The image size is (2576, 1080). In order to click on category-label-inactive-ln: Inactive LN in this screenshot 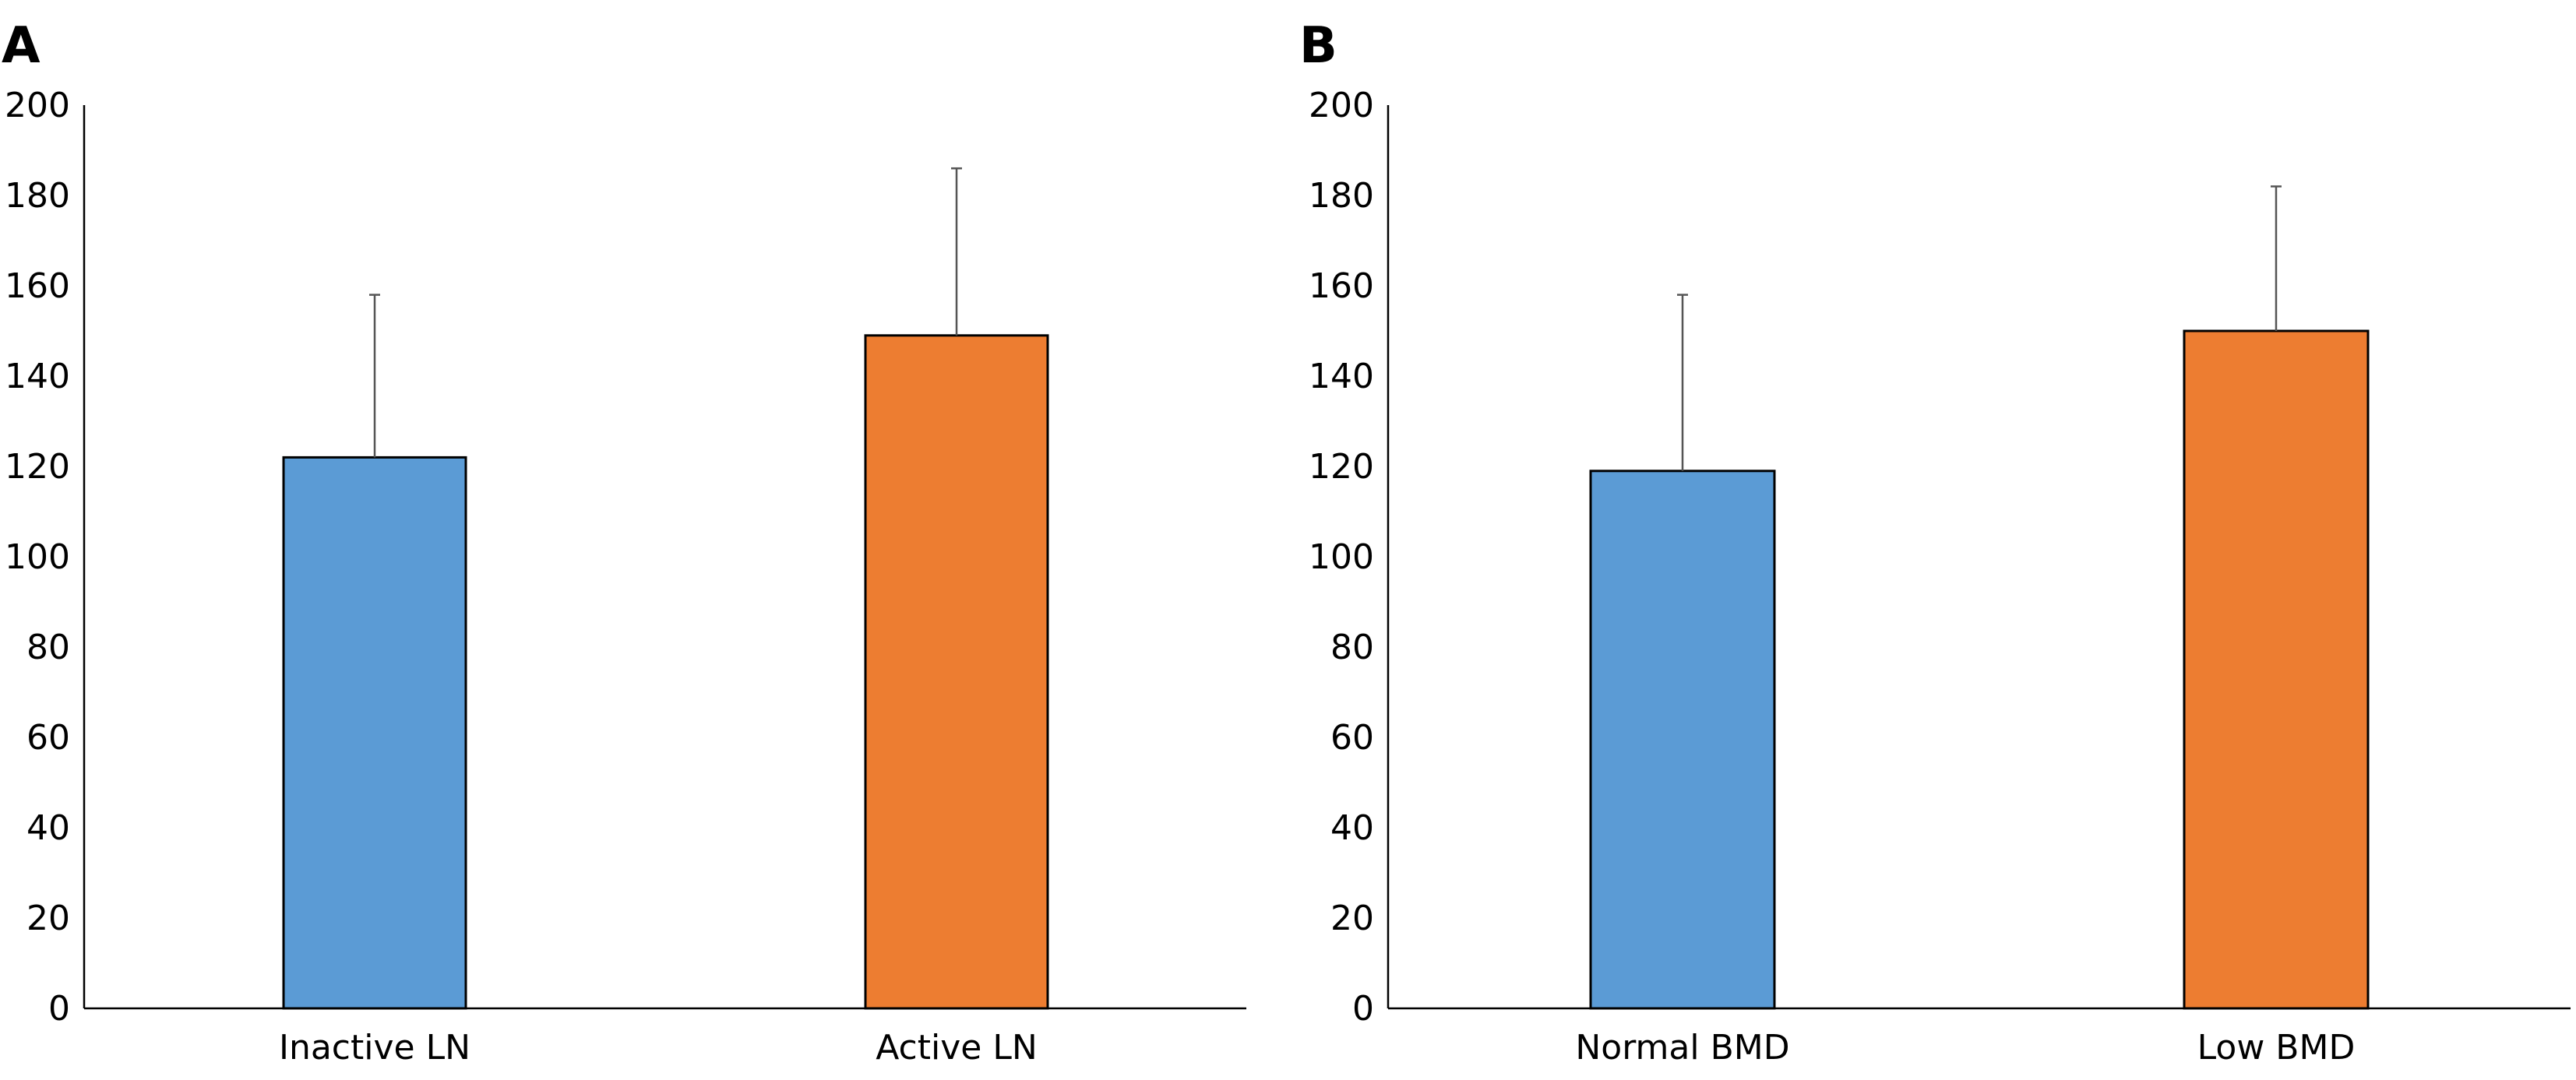, I will do `click(374, 1048)`.